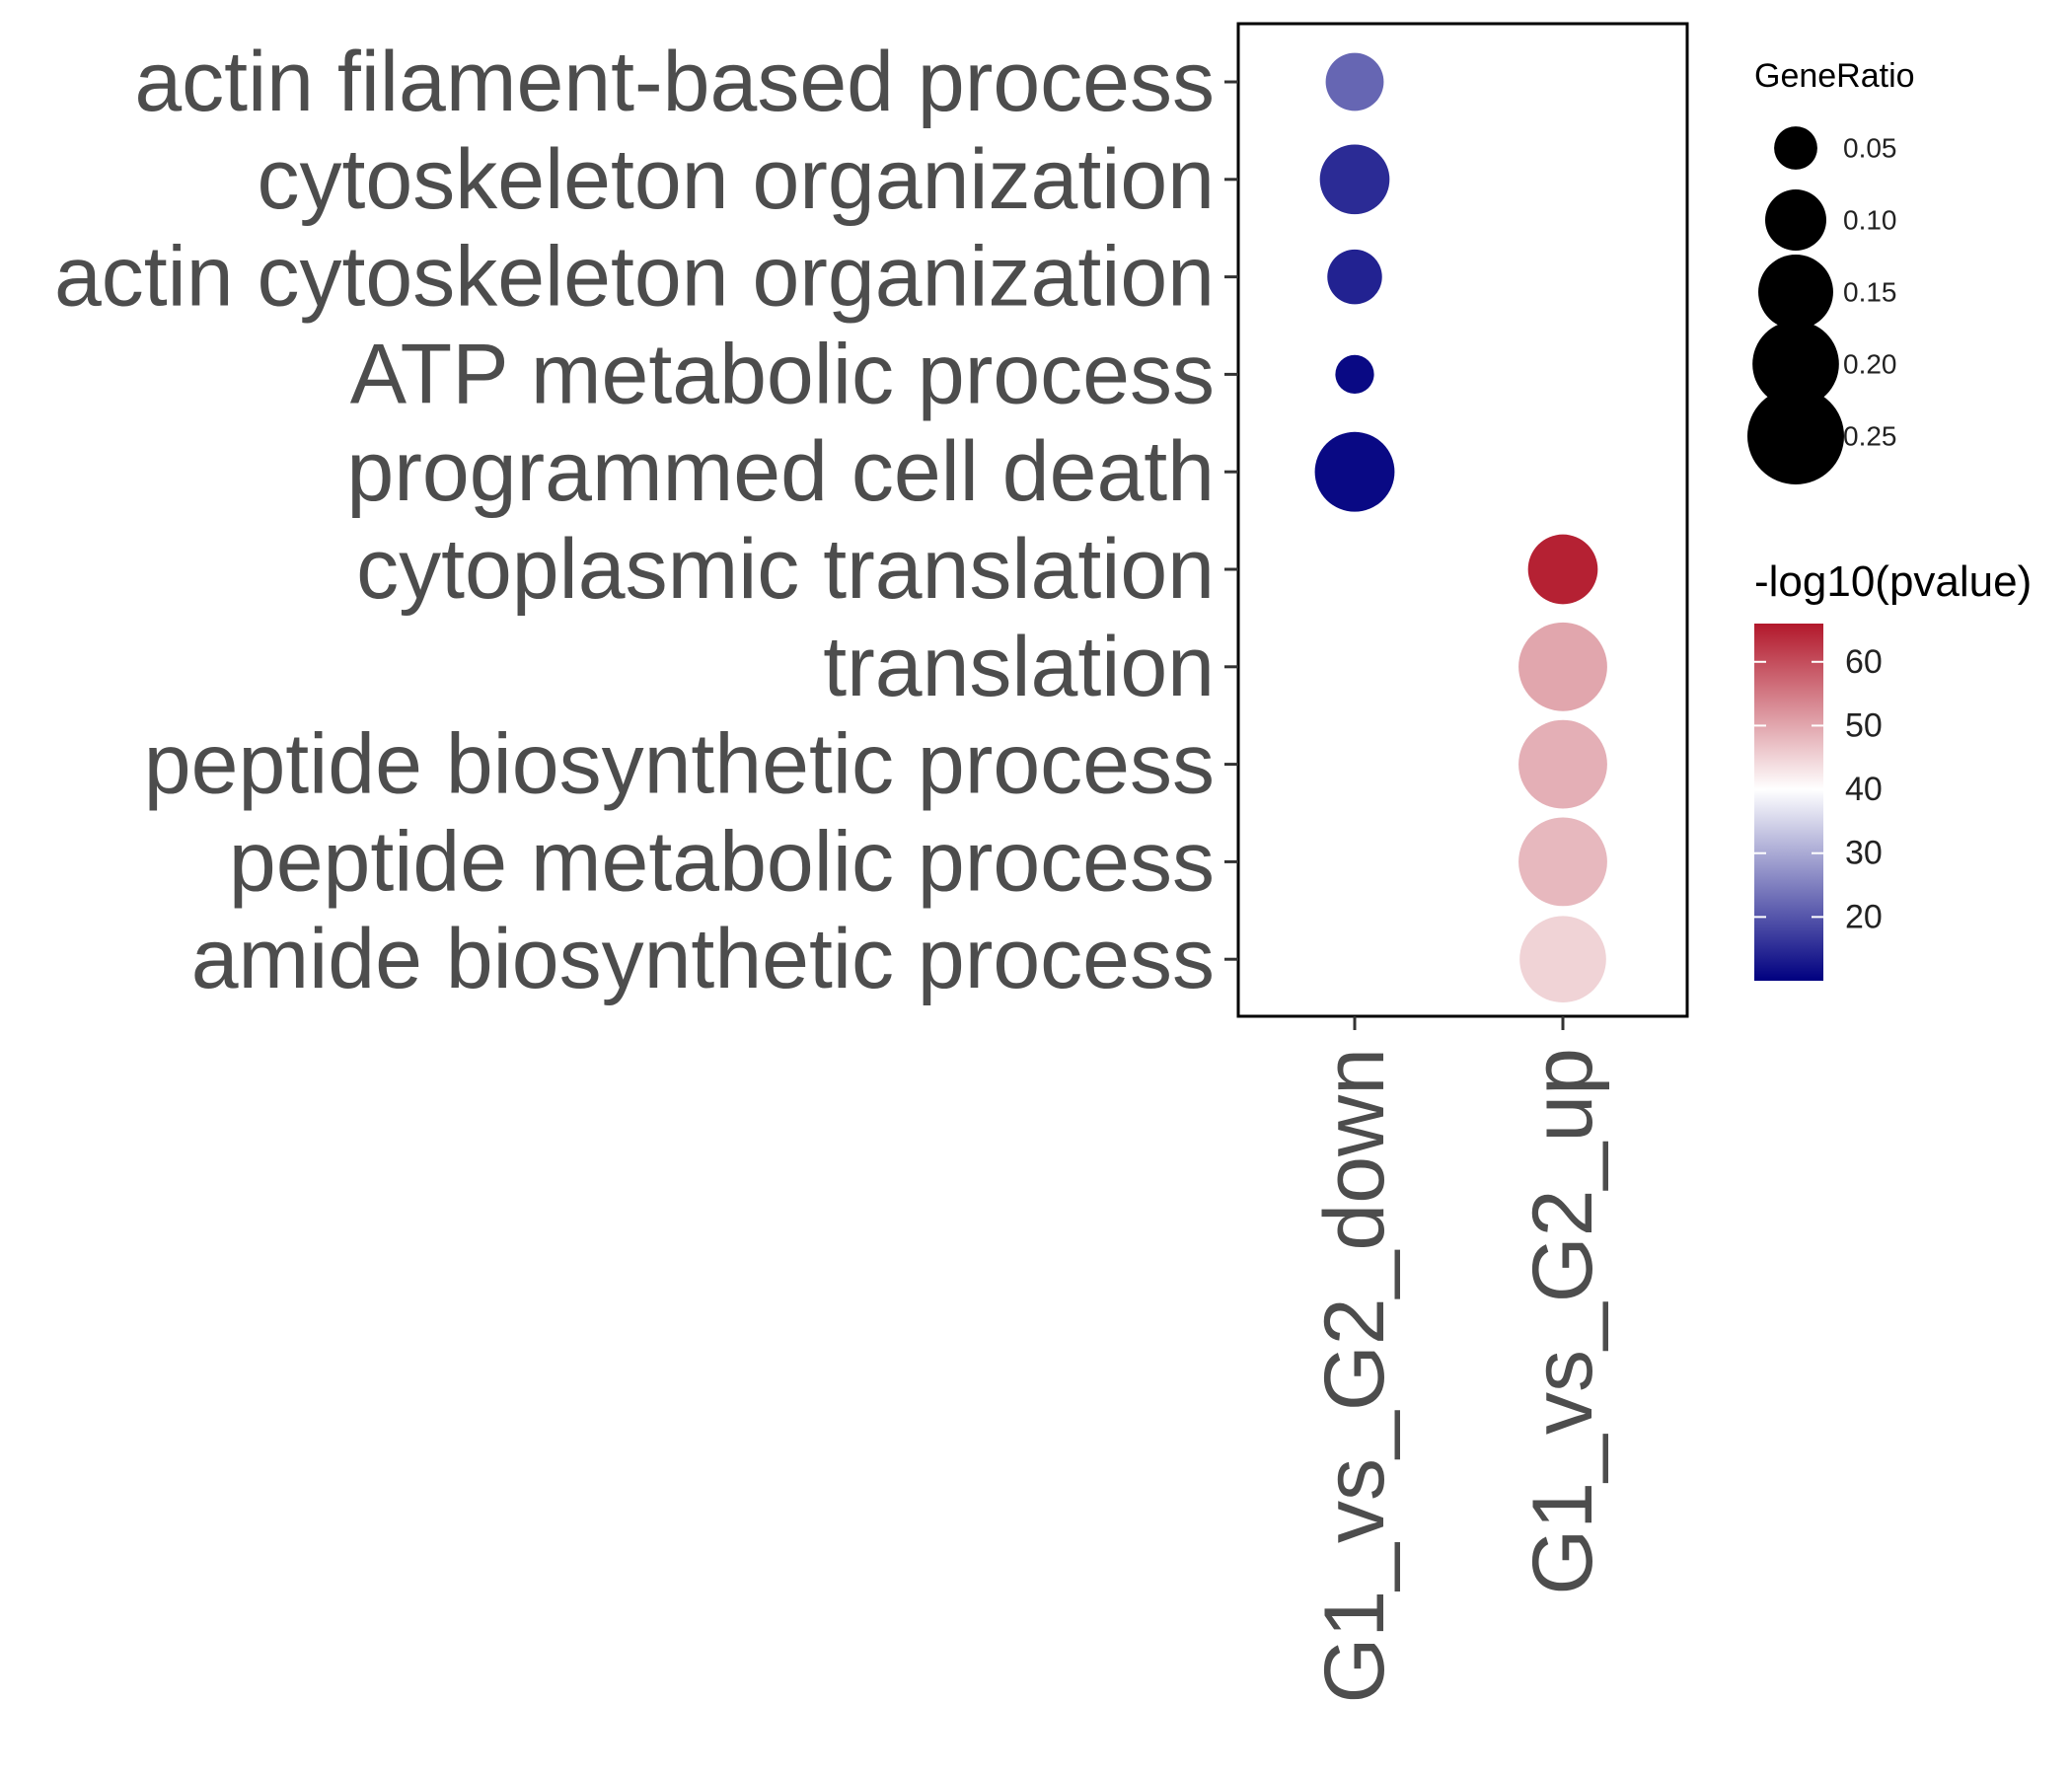 This screenshot has width=2072, height=1776. Describe the element at coordinates (1459, 1376) in the screenshot. I see `x-axis-labels: G1_vs_G2_down G1_vs_G2_up` at that location.